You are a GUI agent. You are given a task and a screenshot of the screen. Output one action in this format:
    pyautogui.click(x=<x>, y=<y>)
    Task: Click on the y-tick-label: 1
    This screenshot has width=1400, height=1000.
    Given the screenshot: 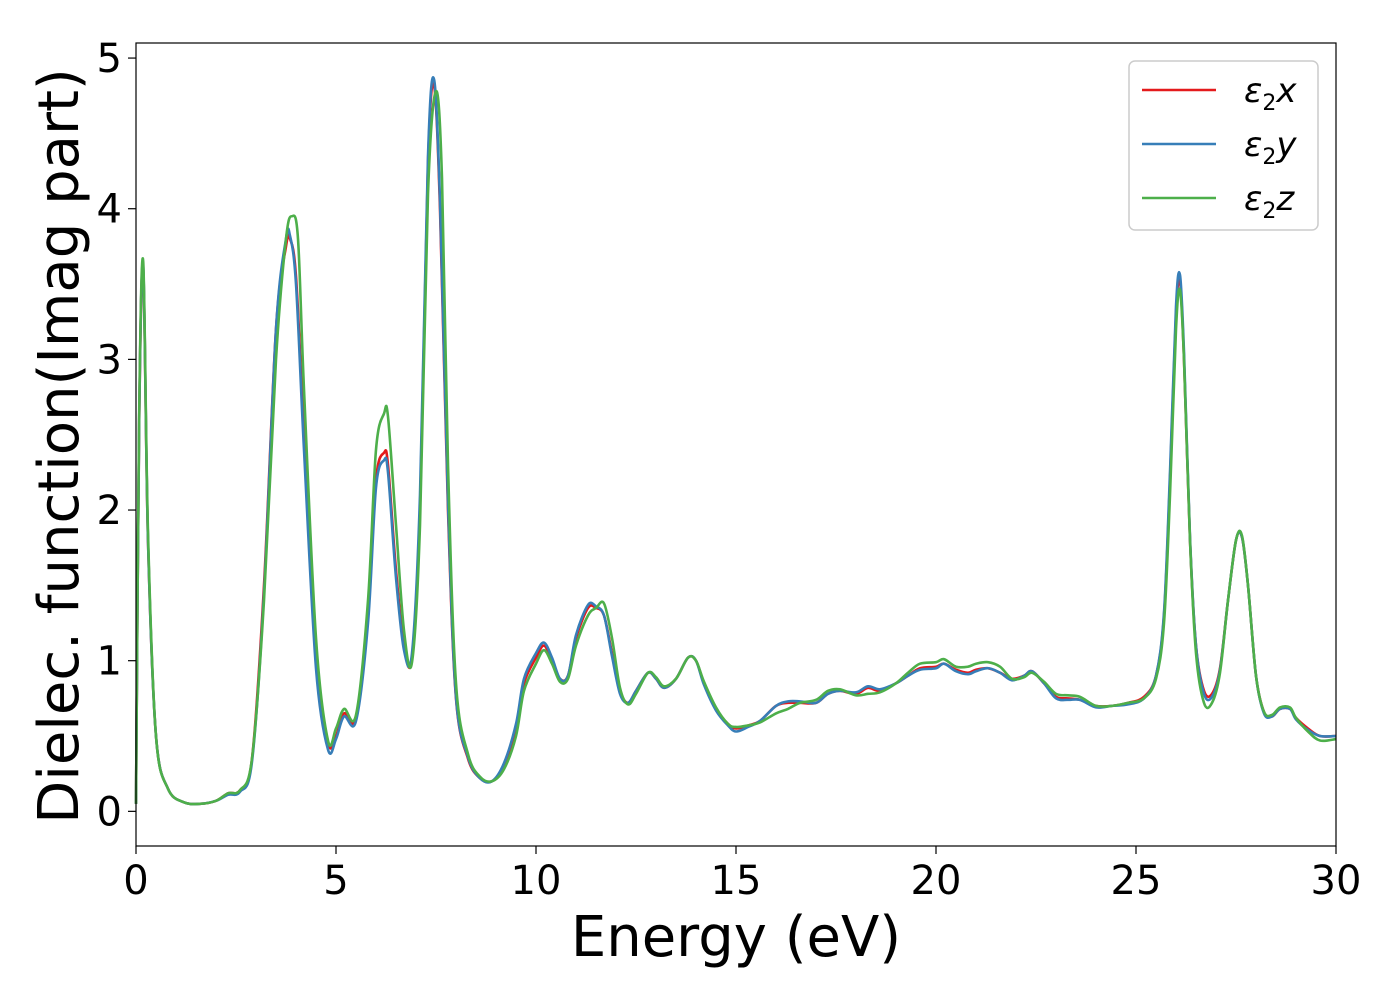 What is the action you would take?
    pyautogui.click(x=109, y=662)
    